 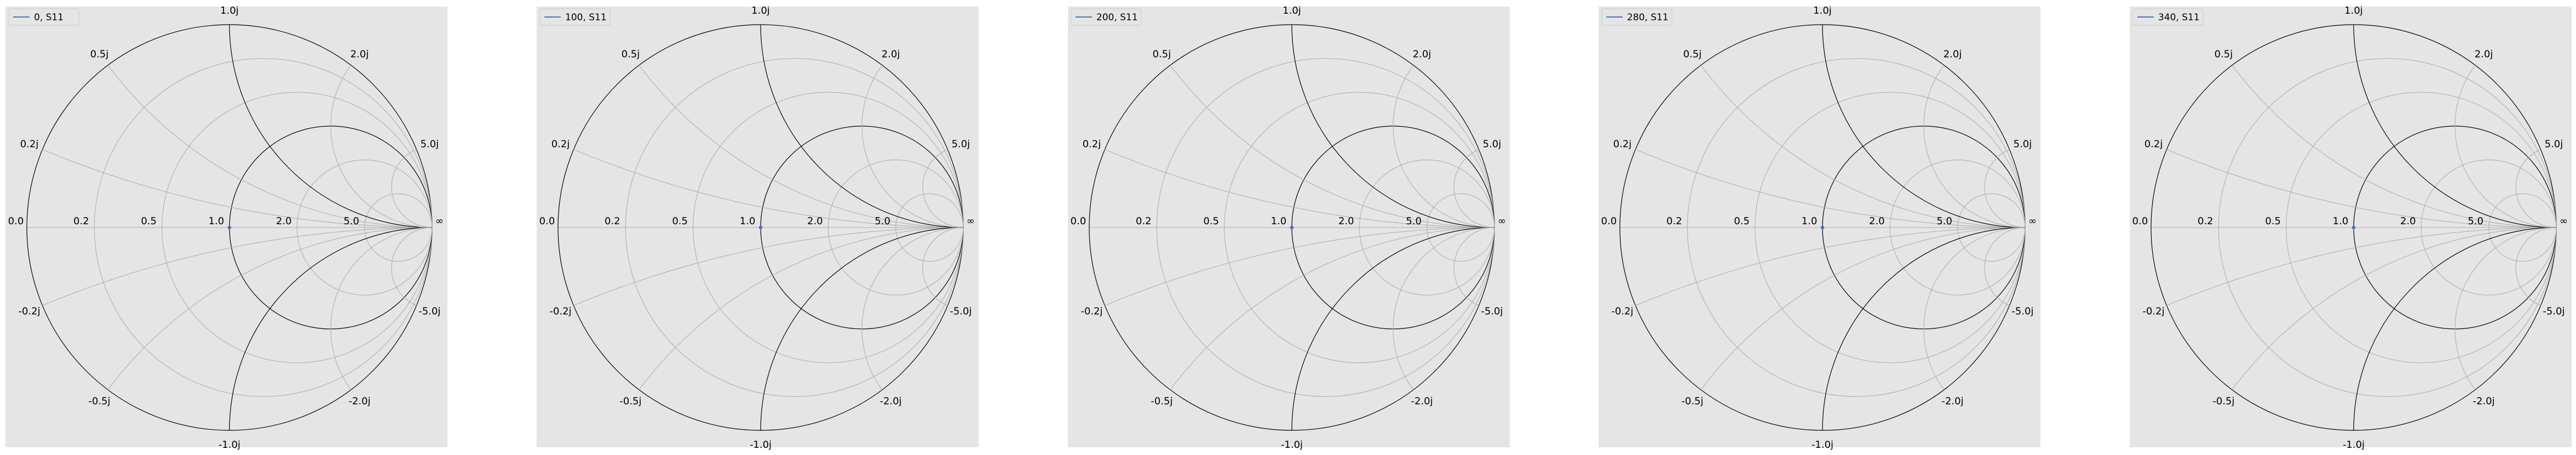 I want to click on legend: 280, S11, so click(x=1637, y=17).